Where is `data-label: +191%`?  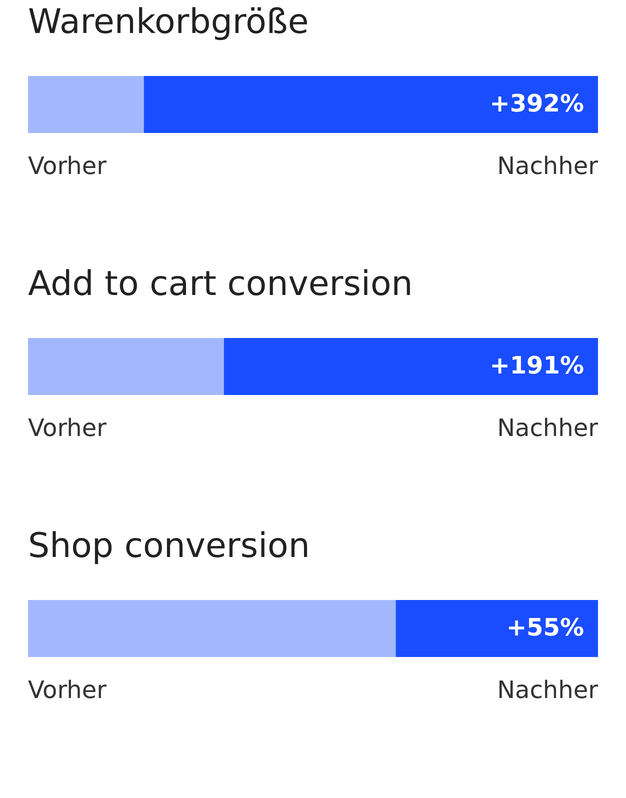
data-label: +191% is located at coordinates (537, 366).